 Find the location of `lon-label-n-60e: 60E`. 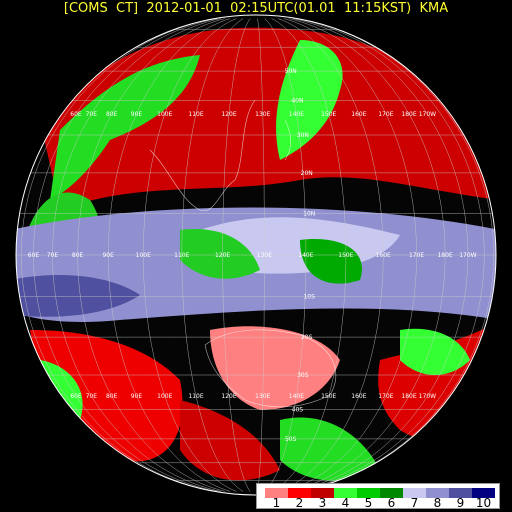

lon-label-n-60e: 60E is located at coordinates (76, 114).